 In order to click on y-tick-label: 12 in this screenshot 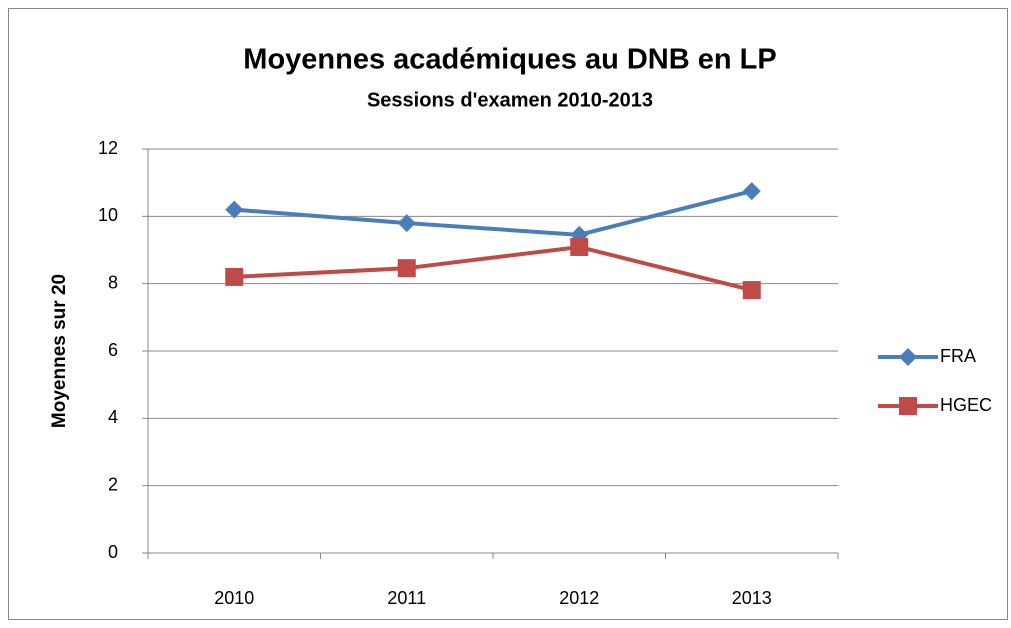, I will do `click(108, 148)`.